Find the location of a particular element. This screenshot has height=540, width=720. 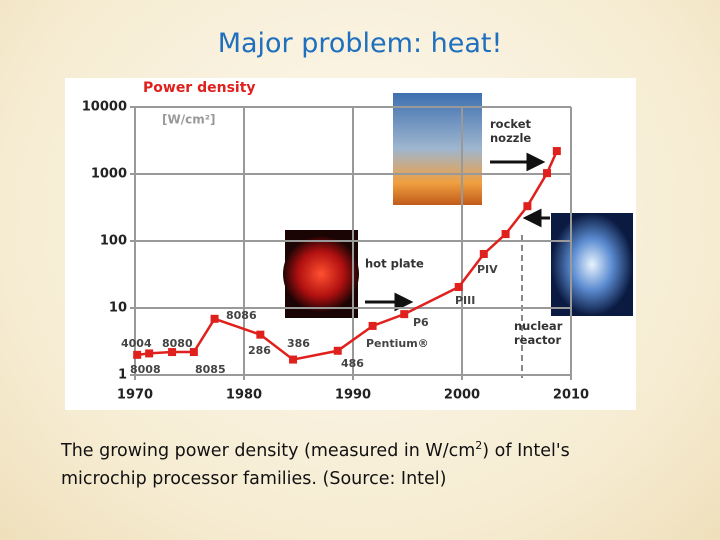

point-label: 286 is located at coordinates (259, 350).